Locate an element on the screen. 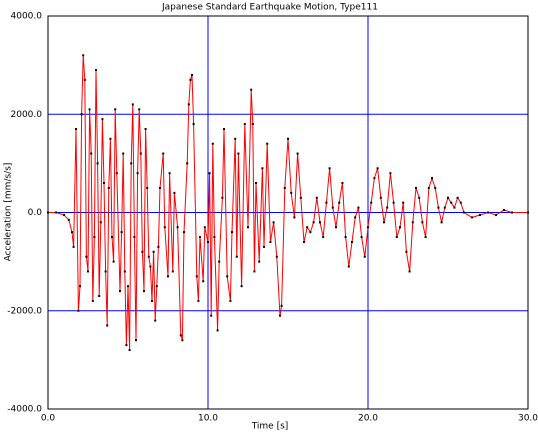 This screenshot has width=538, height=433. x-axis-label: Time [s] is located at coordinates (270, 427).